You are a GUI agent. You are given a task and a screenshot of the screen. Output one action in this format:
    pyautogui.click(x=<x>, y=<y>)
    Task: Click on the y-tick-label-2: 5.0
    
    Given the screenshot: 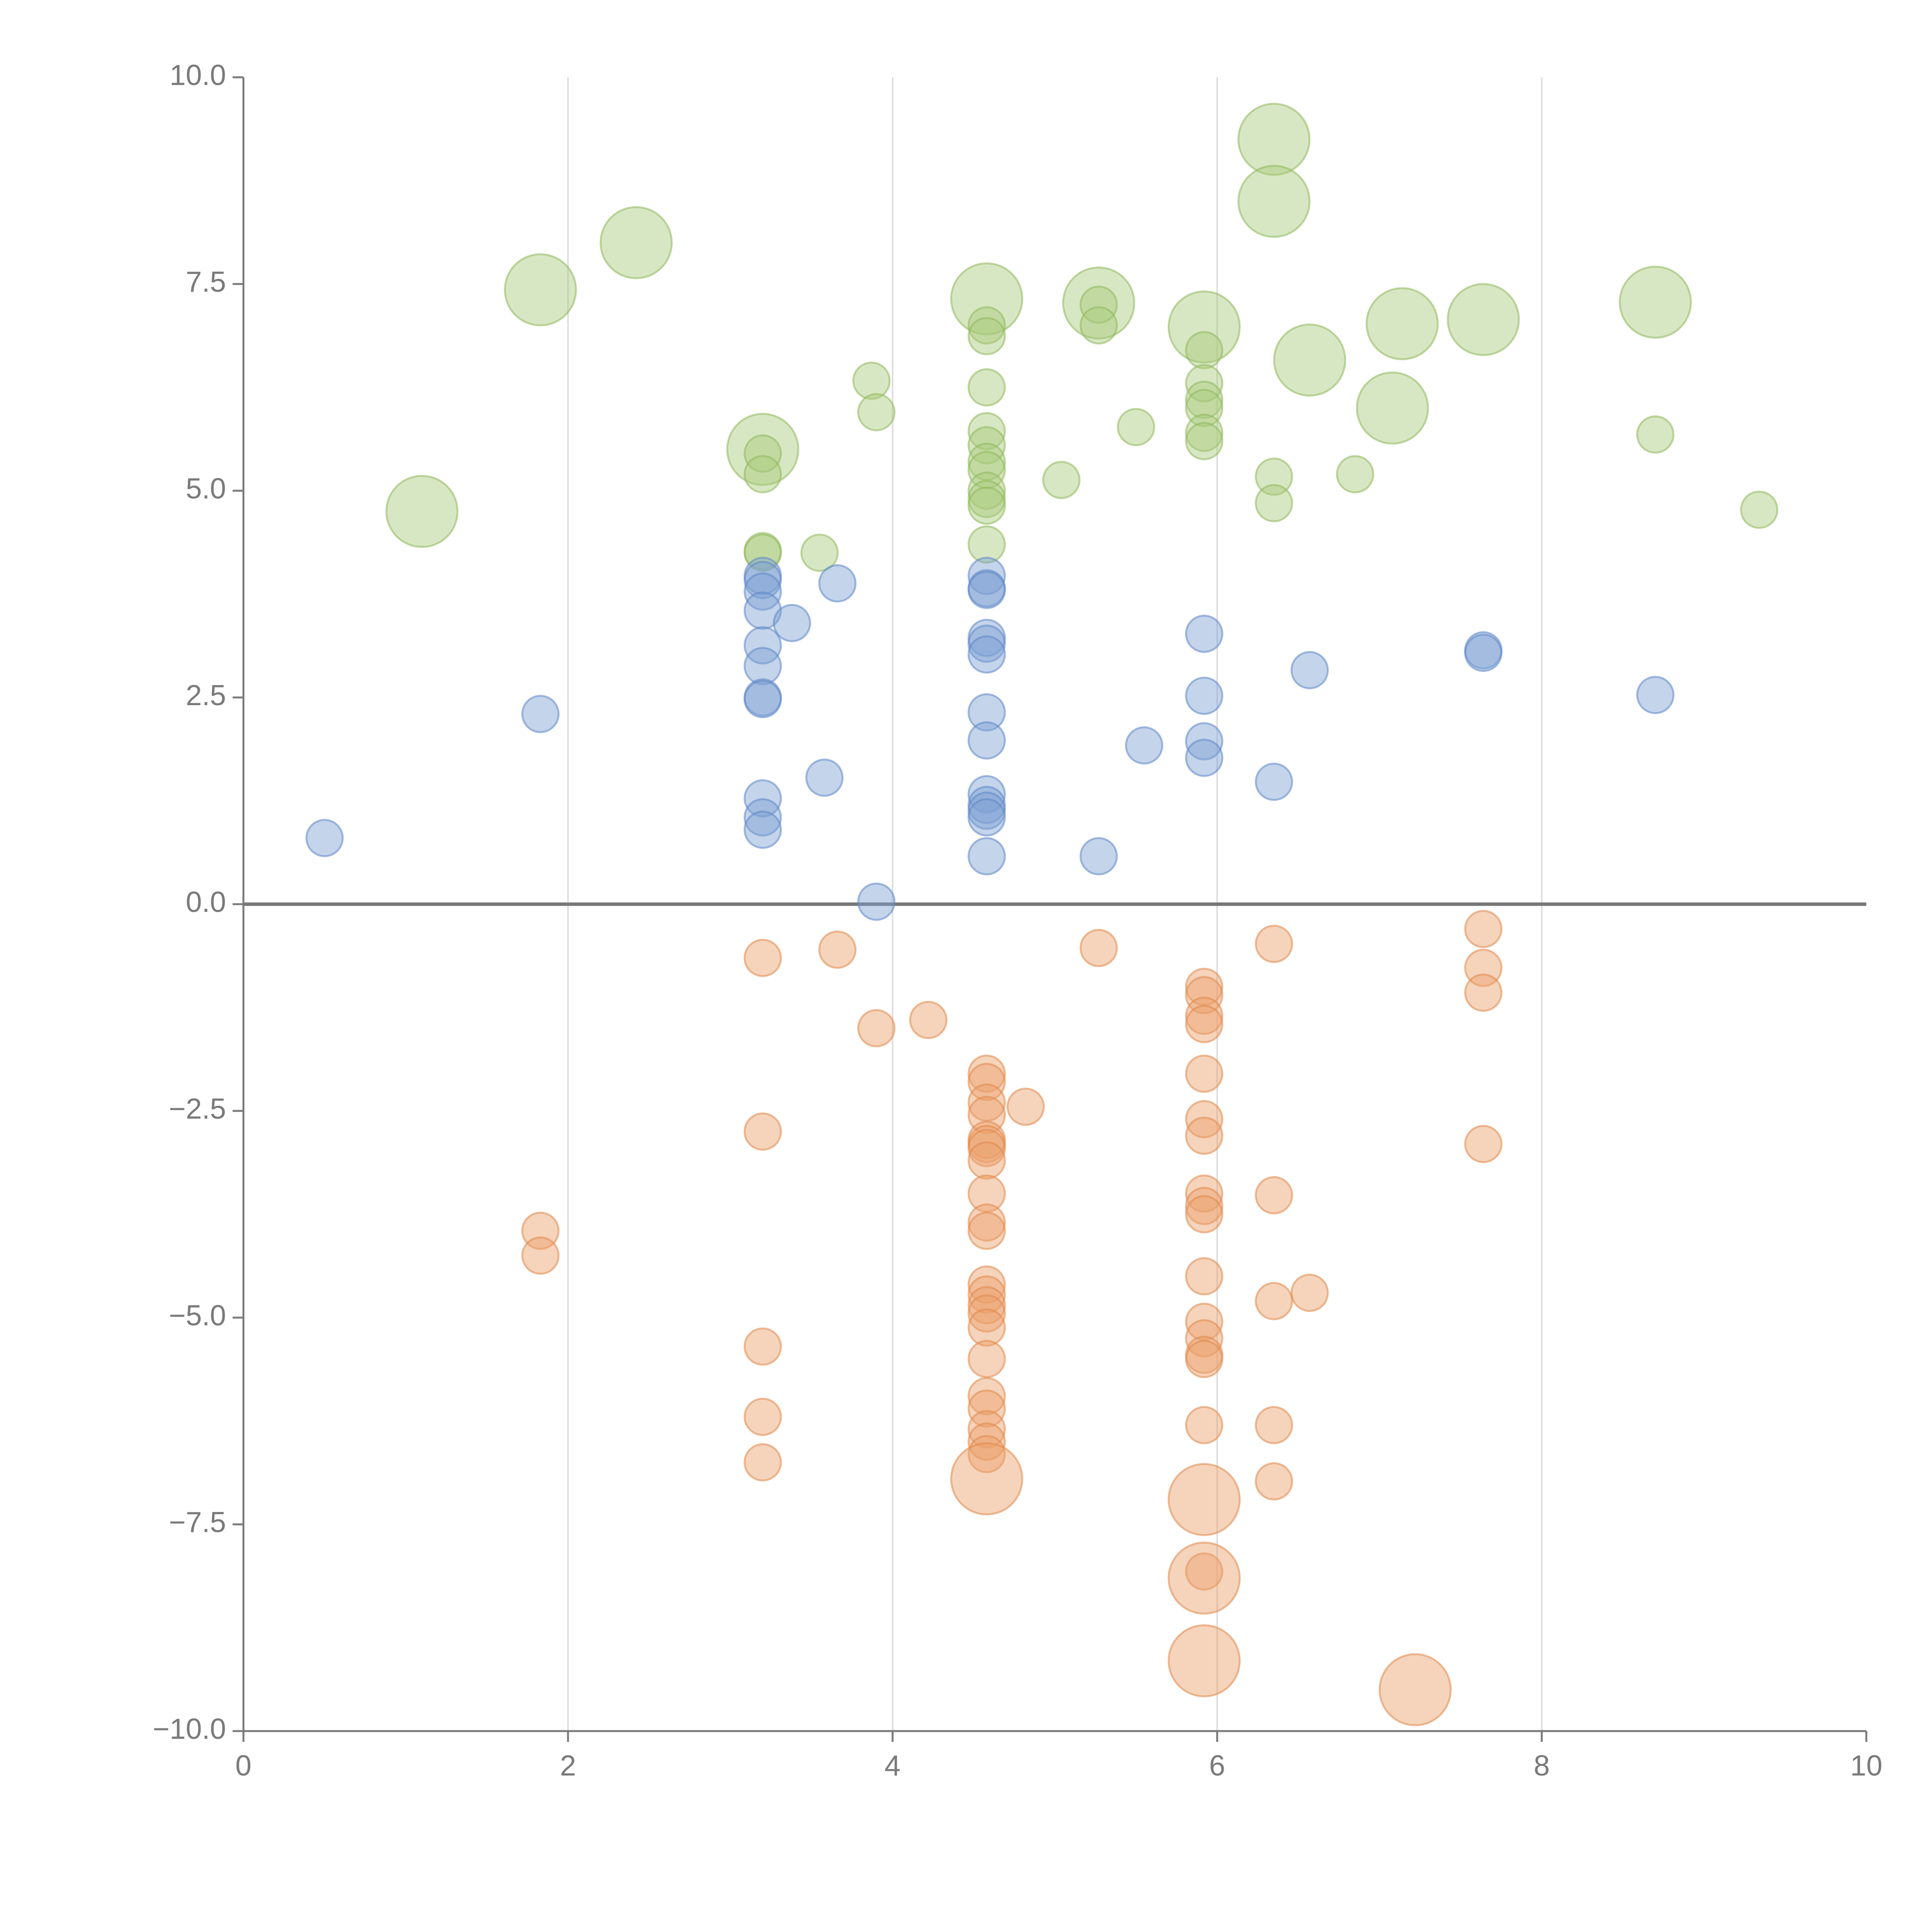 What is the action you would take?
    pyautogui.click(x=206, y=489)
    